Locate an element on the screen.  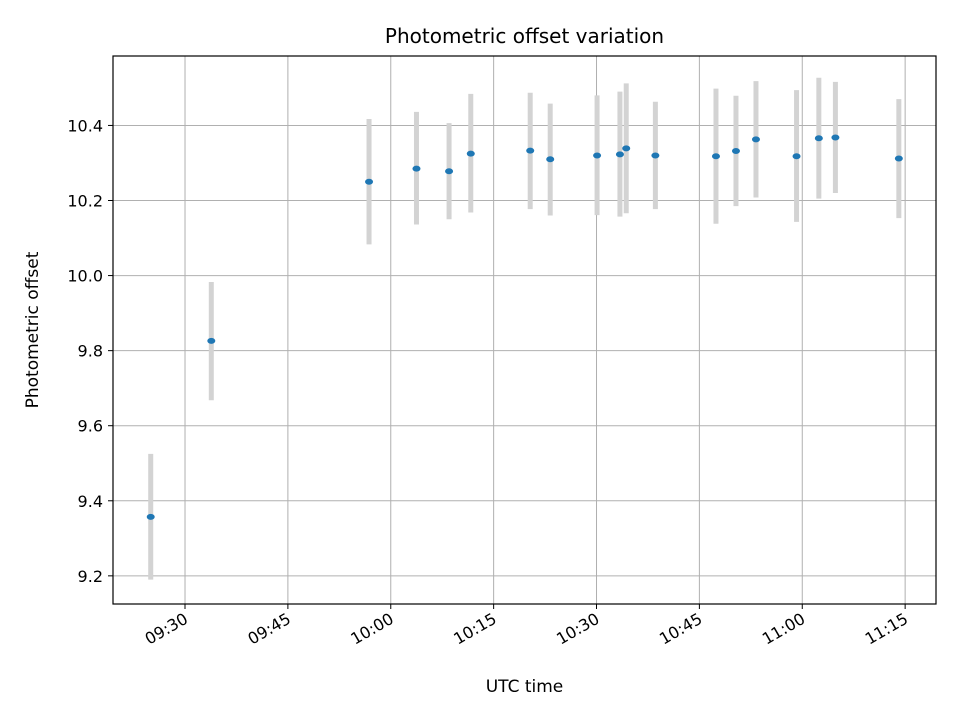
chart-title: Photometric offset variation is located at coordinates (524, 36).